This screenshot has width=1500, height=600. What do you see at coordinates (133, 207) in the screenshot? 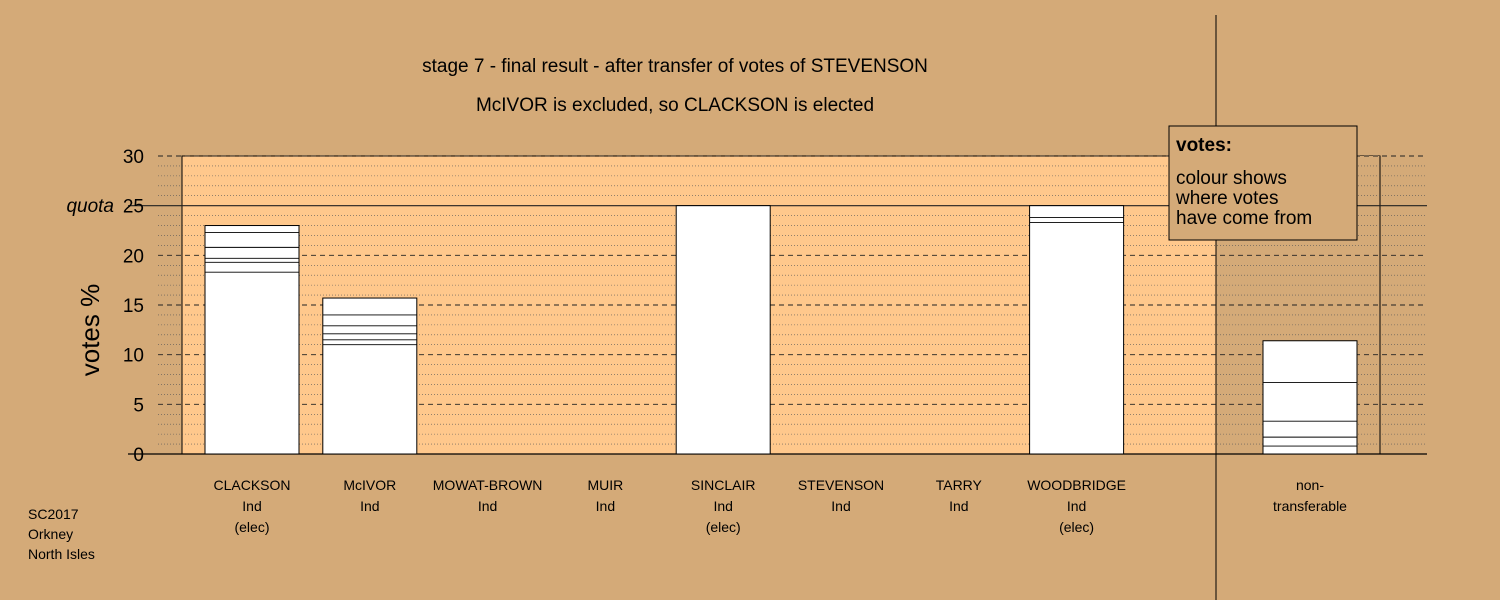
I see `y-tick-label: 25` at bounding box center [133, 207].